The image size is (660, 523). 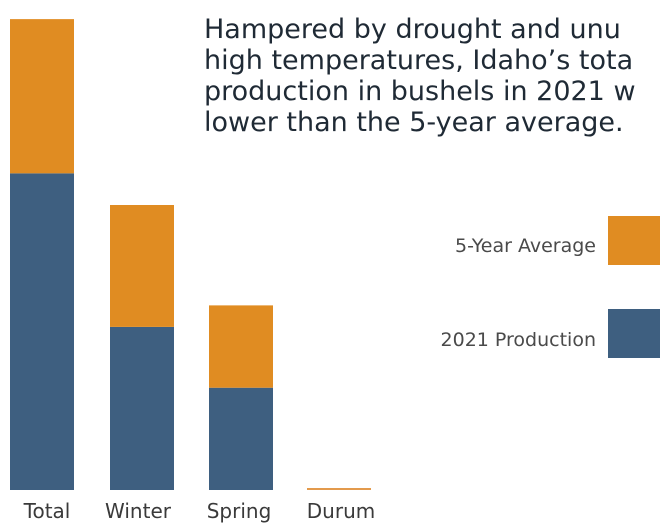 What do you see at coordinates (414, 122) in the screenshot?
I see `headline-line-4: lower than the 5-year average.` at bounding box center [414, 122].